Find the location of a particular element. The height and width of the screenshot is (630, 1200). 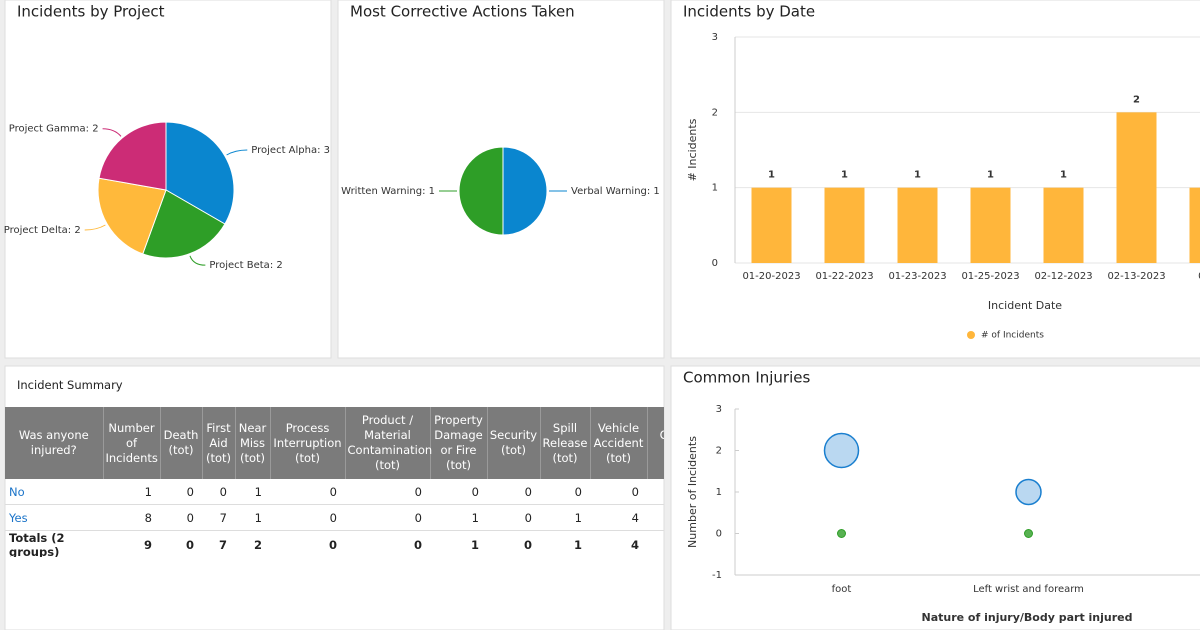

point is located at coordinates (841, 533).